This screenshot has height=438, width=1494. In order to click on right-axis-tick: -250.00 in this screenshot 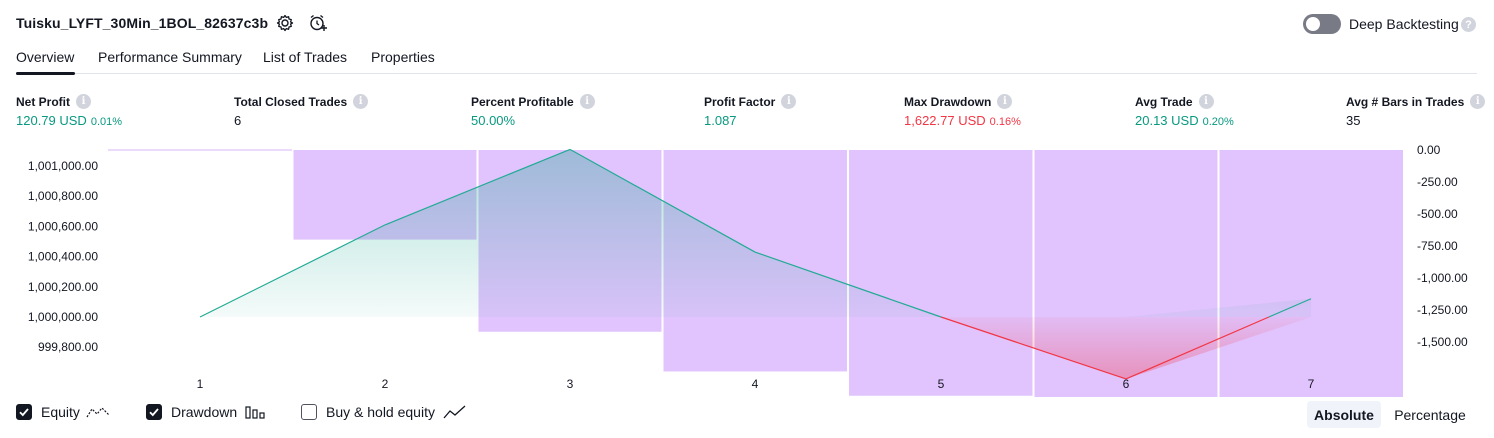, I will do `click(1437, 182)`.